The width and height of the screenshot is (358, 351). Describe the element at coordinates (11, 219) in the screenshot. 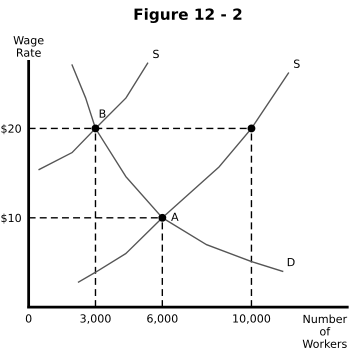

I see `y-tick-label: $10` at that location.